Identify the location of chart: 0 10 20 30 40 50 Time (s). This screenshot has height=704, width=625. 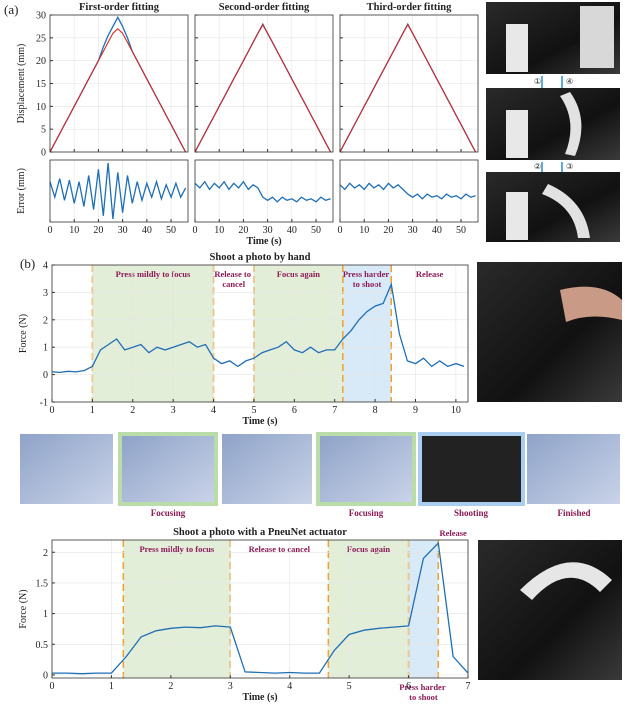
(263, 203).